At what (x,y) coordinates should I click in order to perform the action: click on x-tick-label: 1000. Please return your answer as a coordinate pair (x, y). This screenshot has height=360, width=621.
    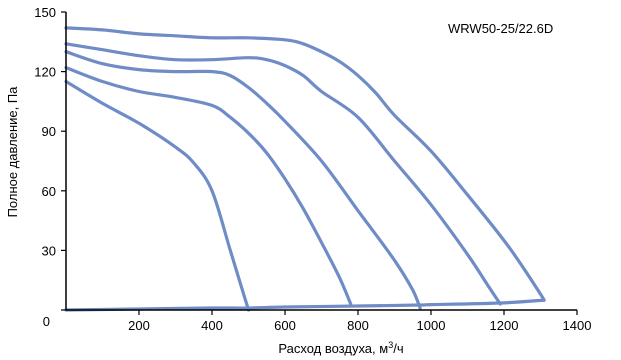
    Looking at the image, I should click on (431, 325).